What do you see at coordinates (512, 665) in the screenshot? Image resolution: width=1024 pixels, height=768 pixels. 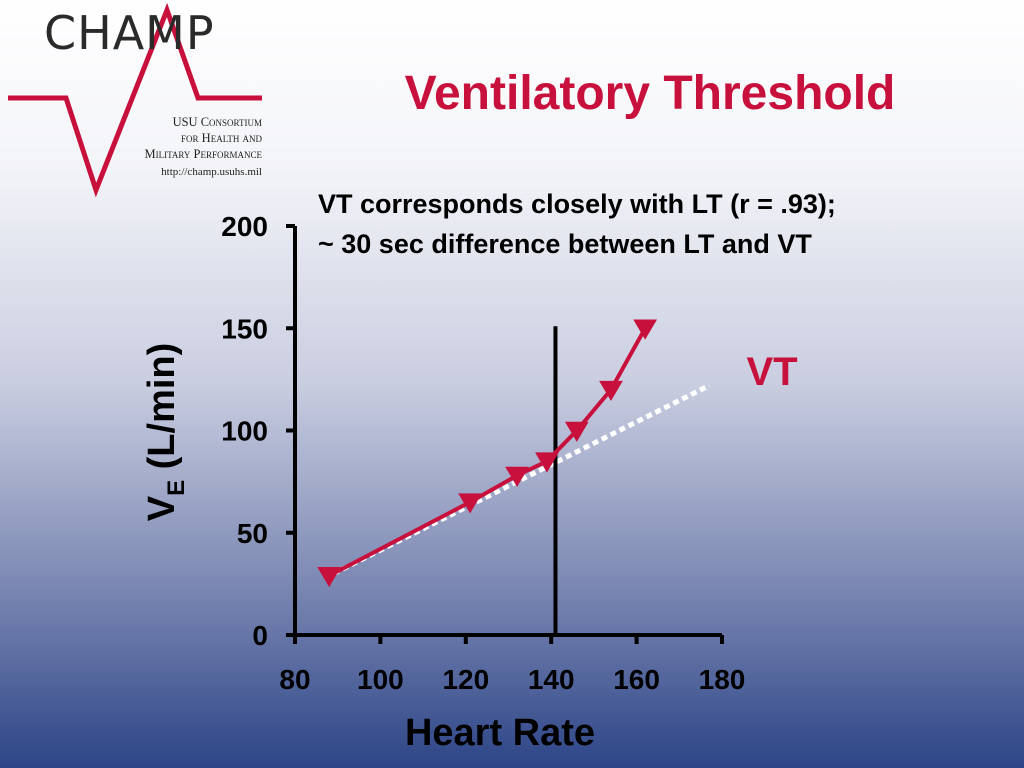 I see `x-axis-ticks: 80 100 120 140 160 180` at bounding box center [512, 665].